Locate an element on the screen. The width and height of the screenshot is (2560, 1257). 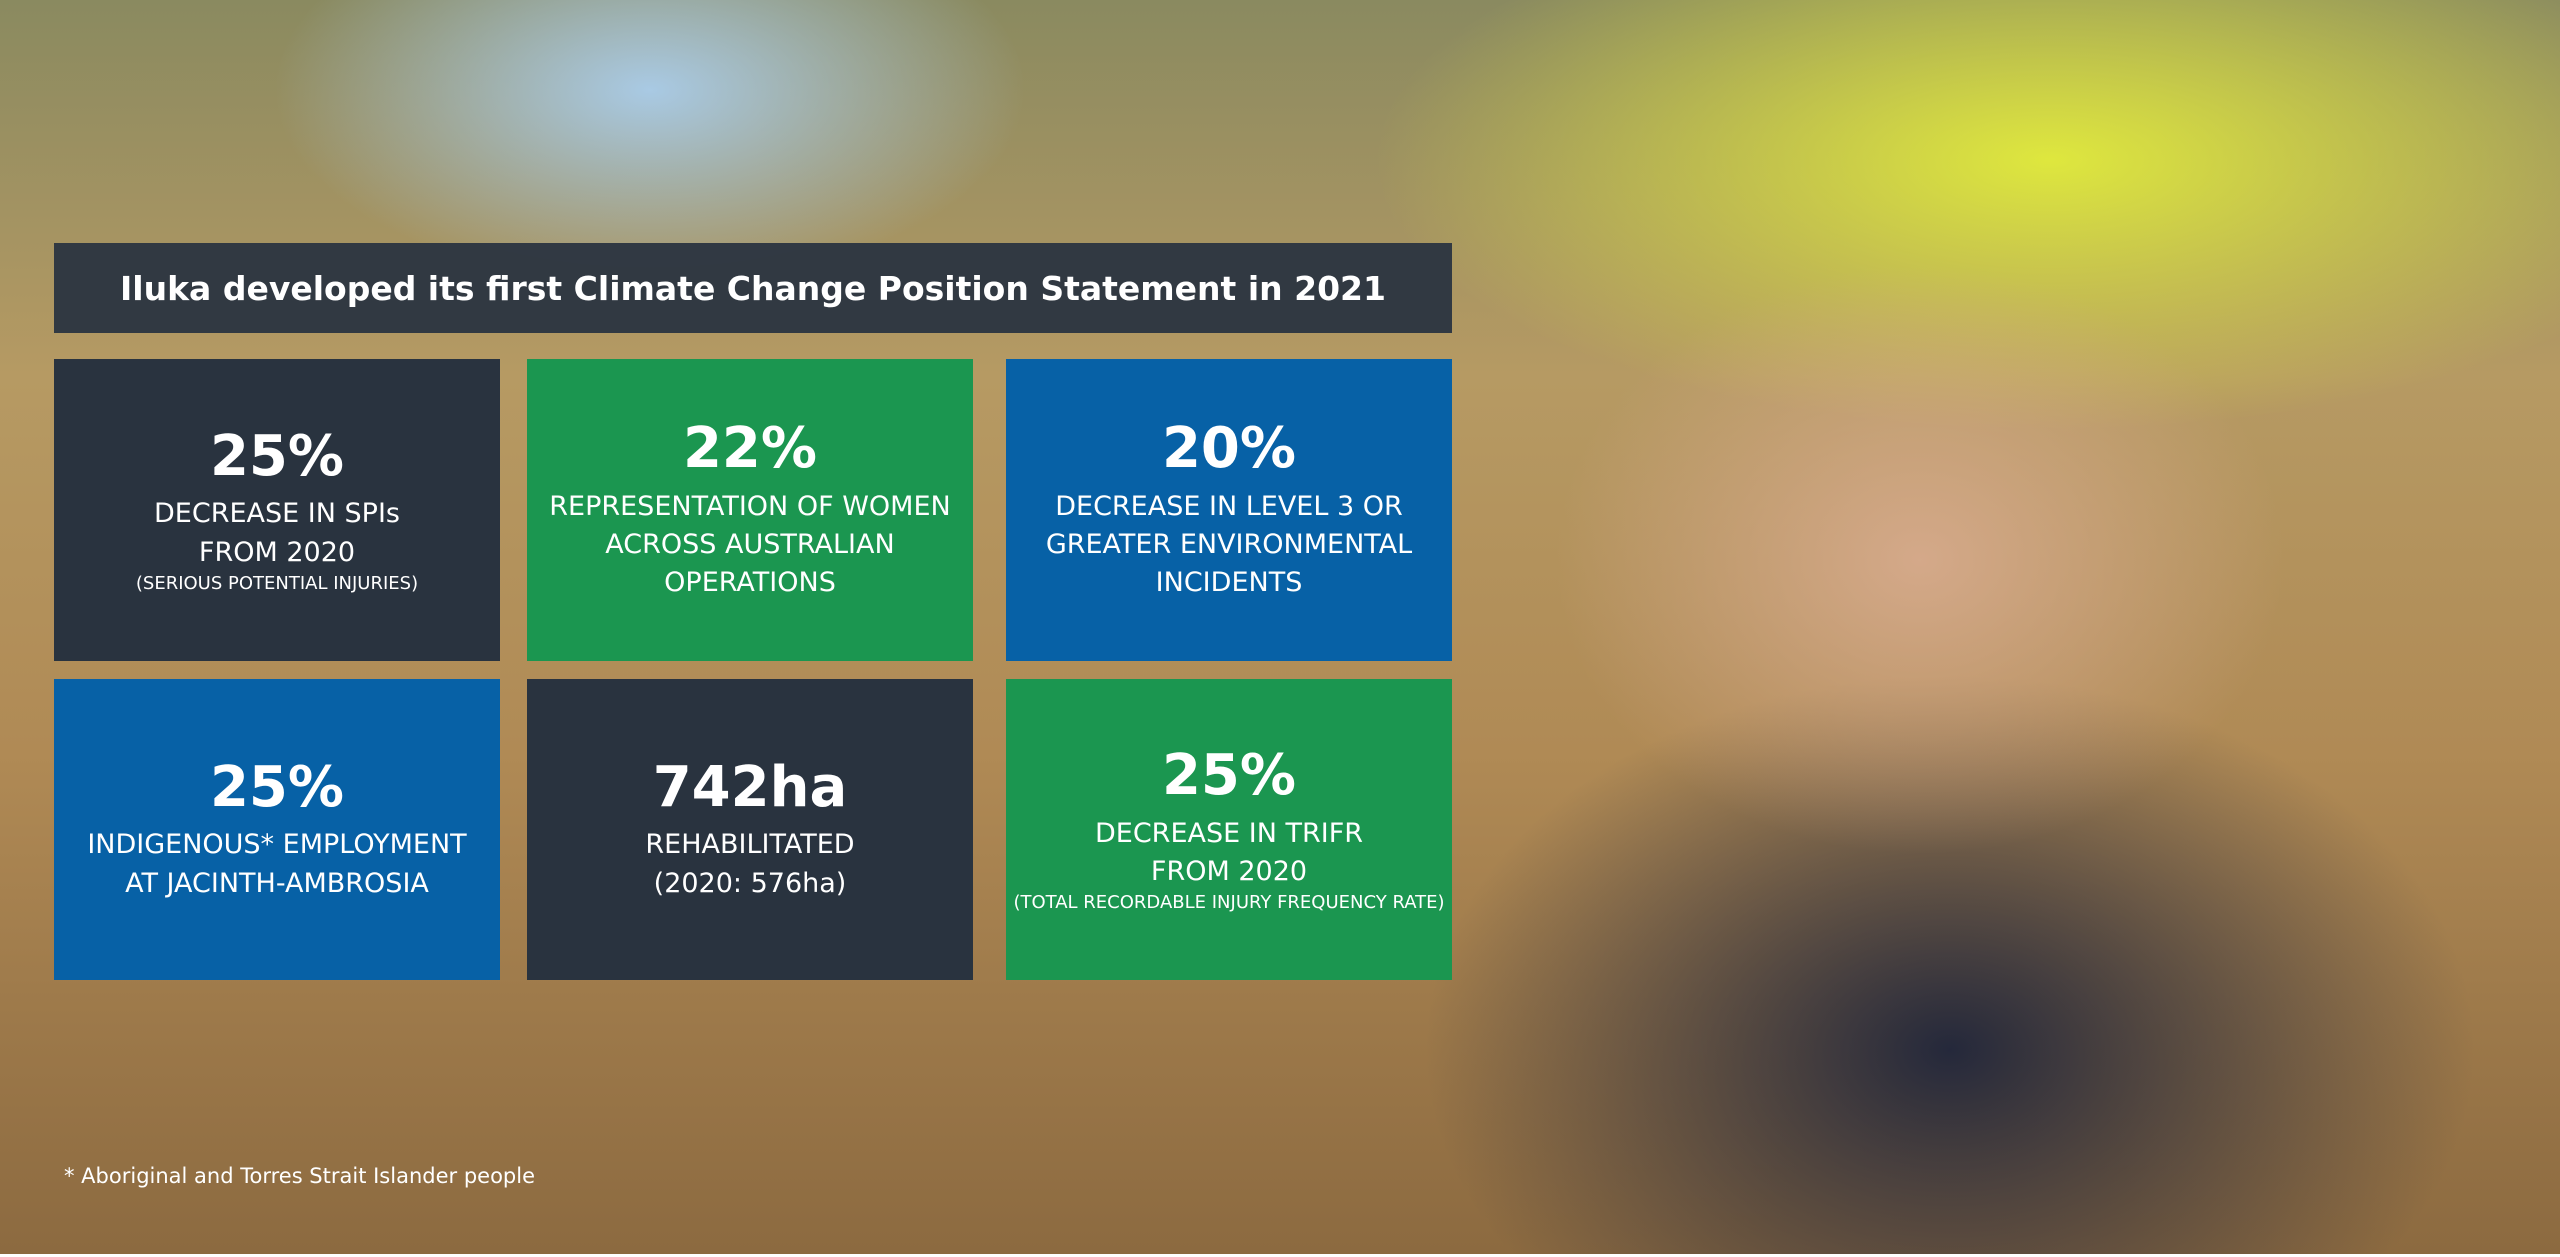
stat-text: DECREASE IN LEVEL 3 OR is located at coordinates (1229, 506).